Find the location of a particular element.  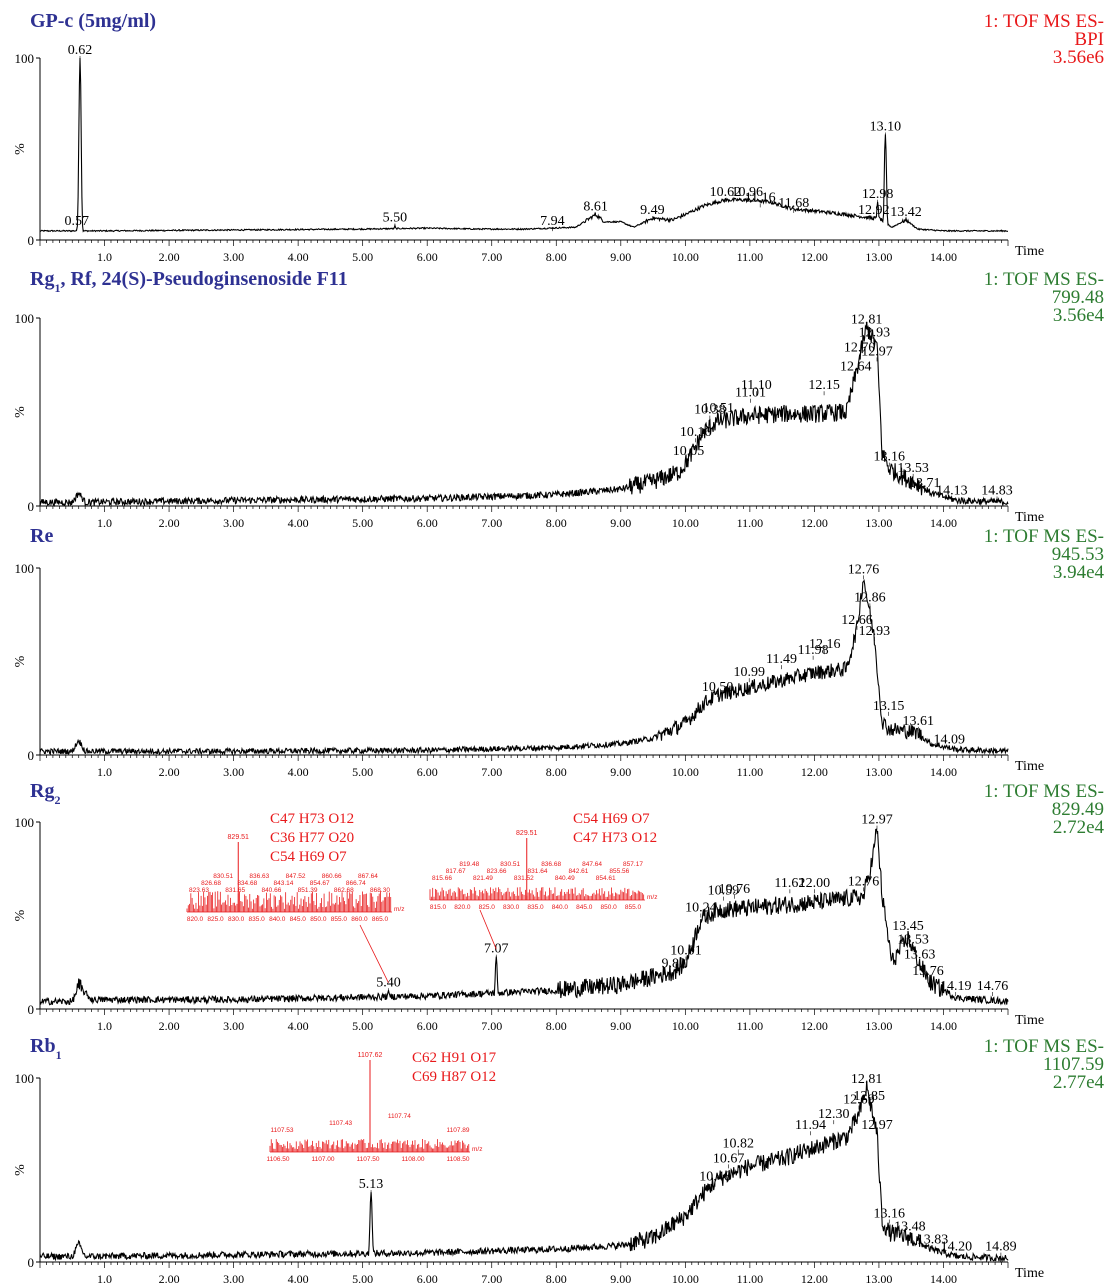

peak-label: 14.20 is located at coordinates (957, 1247).